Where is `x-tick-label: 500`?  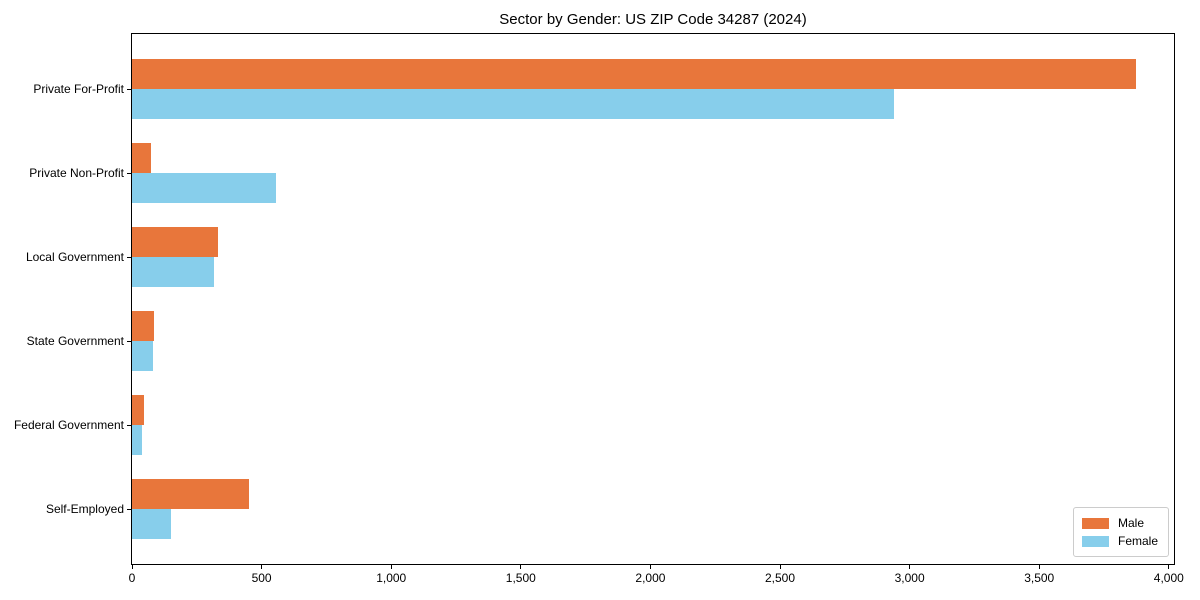
x-tick-label: 500 is located at coordinates (261, 578).